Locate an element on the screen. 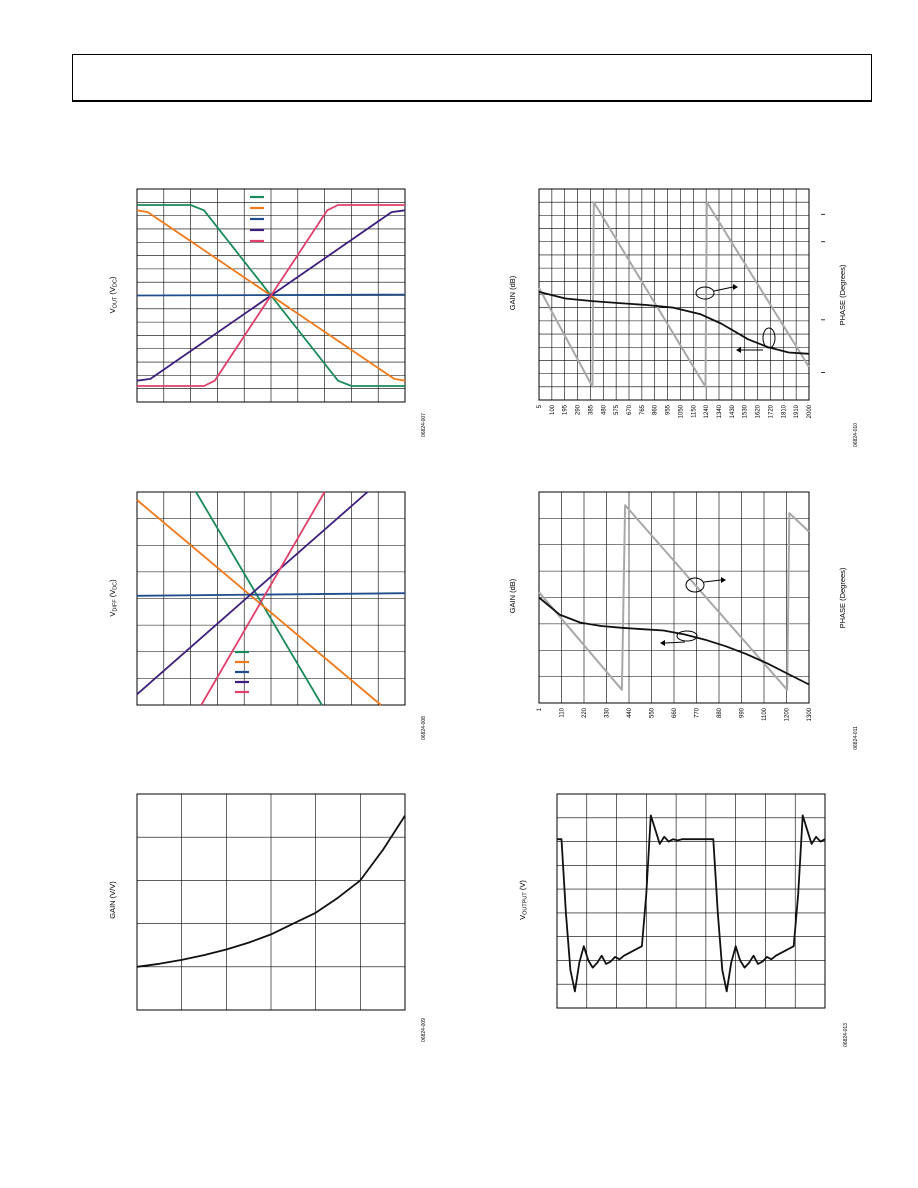 The image size is (918, 1188). x-tick-label: 1430 is located at coordinates (733, 411).